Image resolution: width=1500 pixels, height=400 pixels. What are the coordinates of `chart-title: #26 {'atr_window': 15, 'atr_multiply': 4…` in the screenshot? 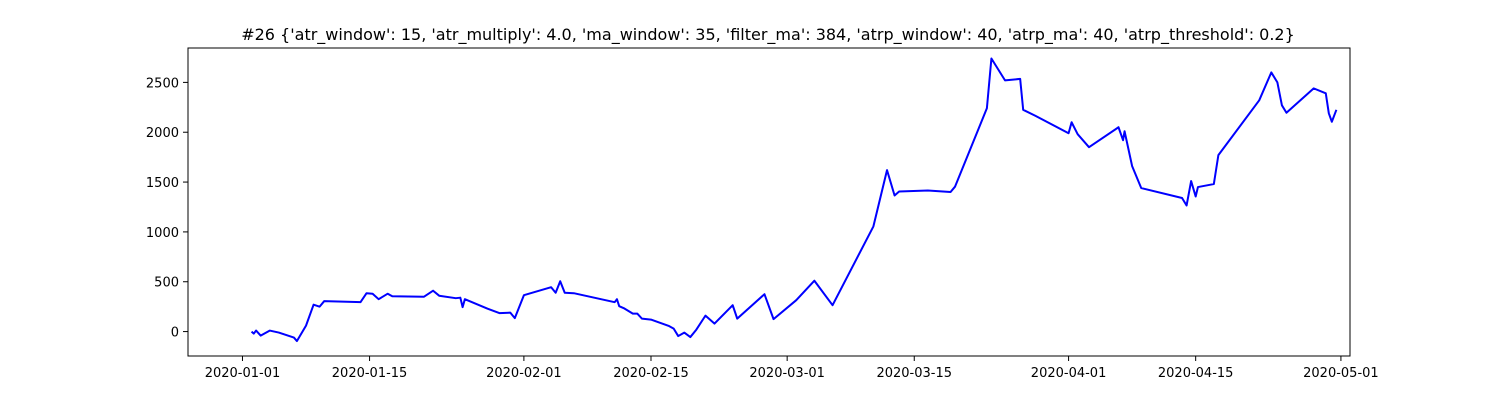 It's located at (768, 35).